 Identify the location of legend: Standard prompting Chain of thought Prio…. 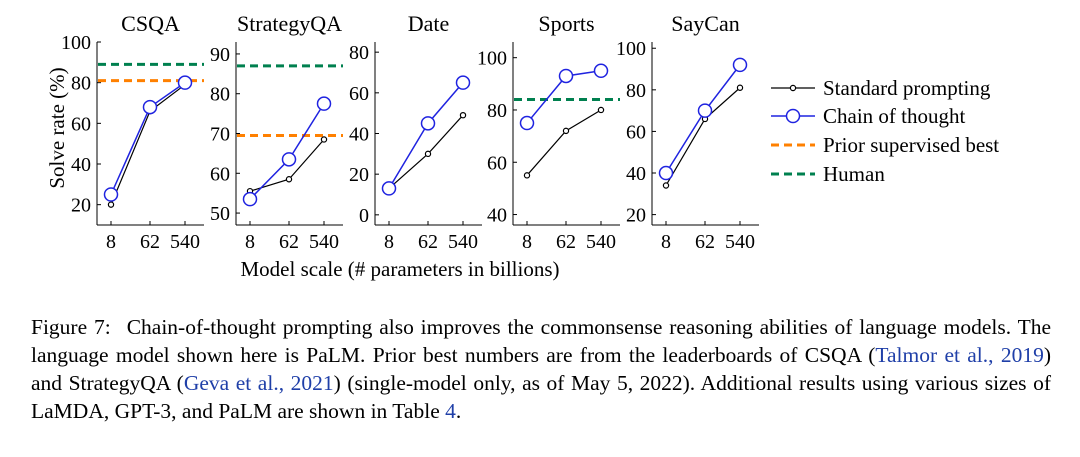
(885, 131).